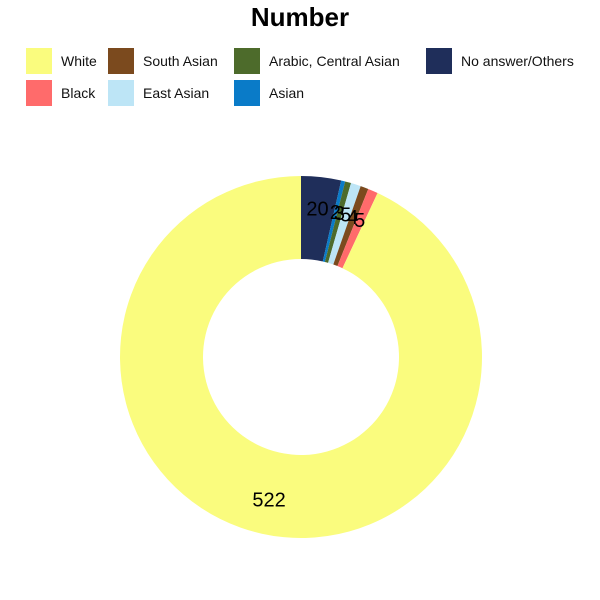  I want to click on legend-label: Asian, so click(287, 93).